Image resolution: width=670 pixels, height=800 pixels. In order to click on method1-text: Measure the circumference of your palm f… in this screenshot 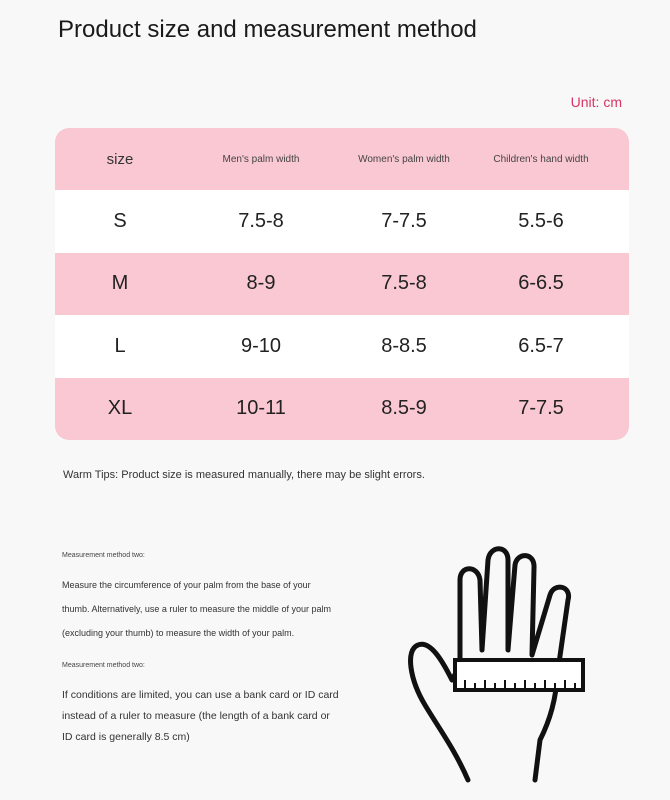, I will do `click(196, 609)`.